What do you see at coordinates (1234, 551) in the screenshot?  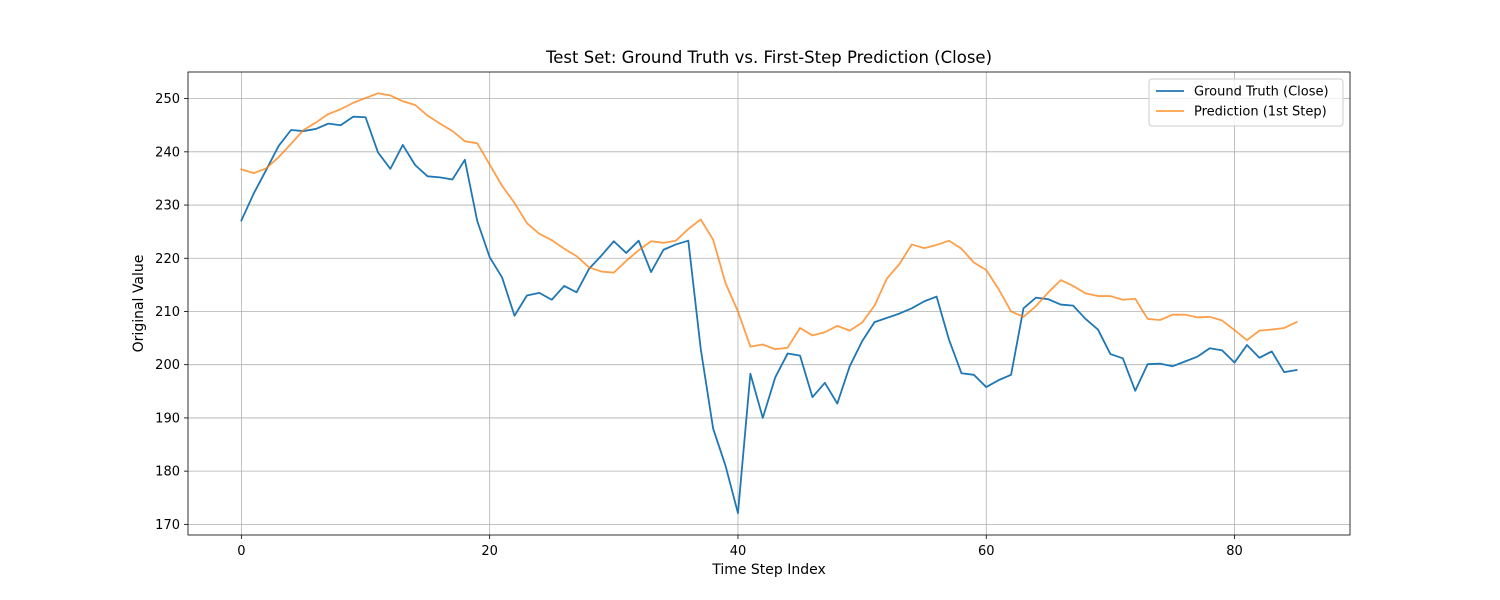 I see `x-tick-label: 80` at bounding box center [1234, 551].